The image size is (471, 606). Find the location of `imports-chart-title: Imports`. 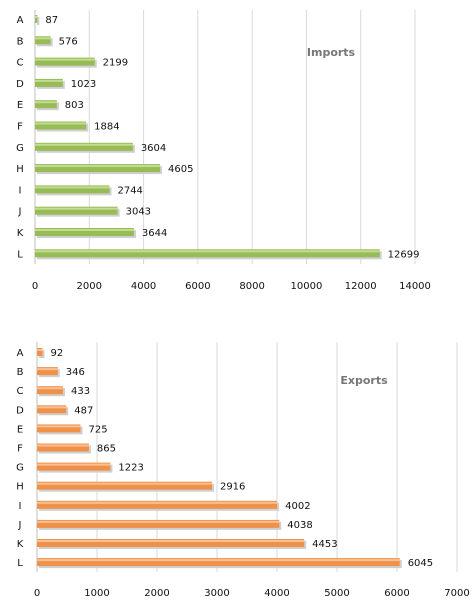

imports-chart-title: Imports is located at coordinates (331, 52).